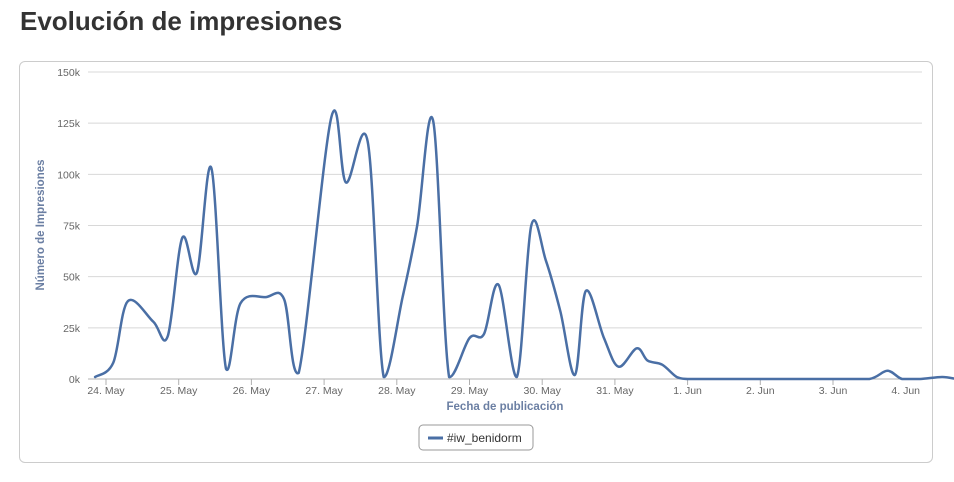 The height and width of the screenshot is (482, 954). I want to click on y-axis-title: Número de Impresiones, so click(41, 224).